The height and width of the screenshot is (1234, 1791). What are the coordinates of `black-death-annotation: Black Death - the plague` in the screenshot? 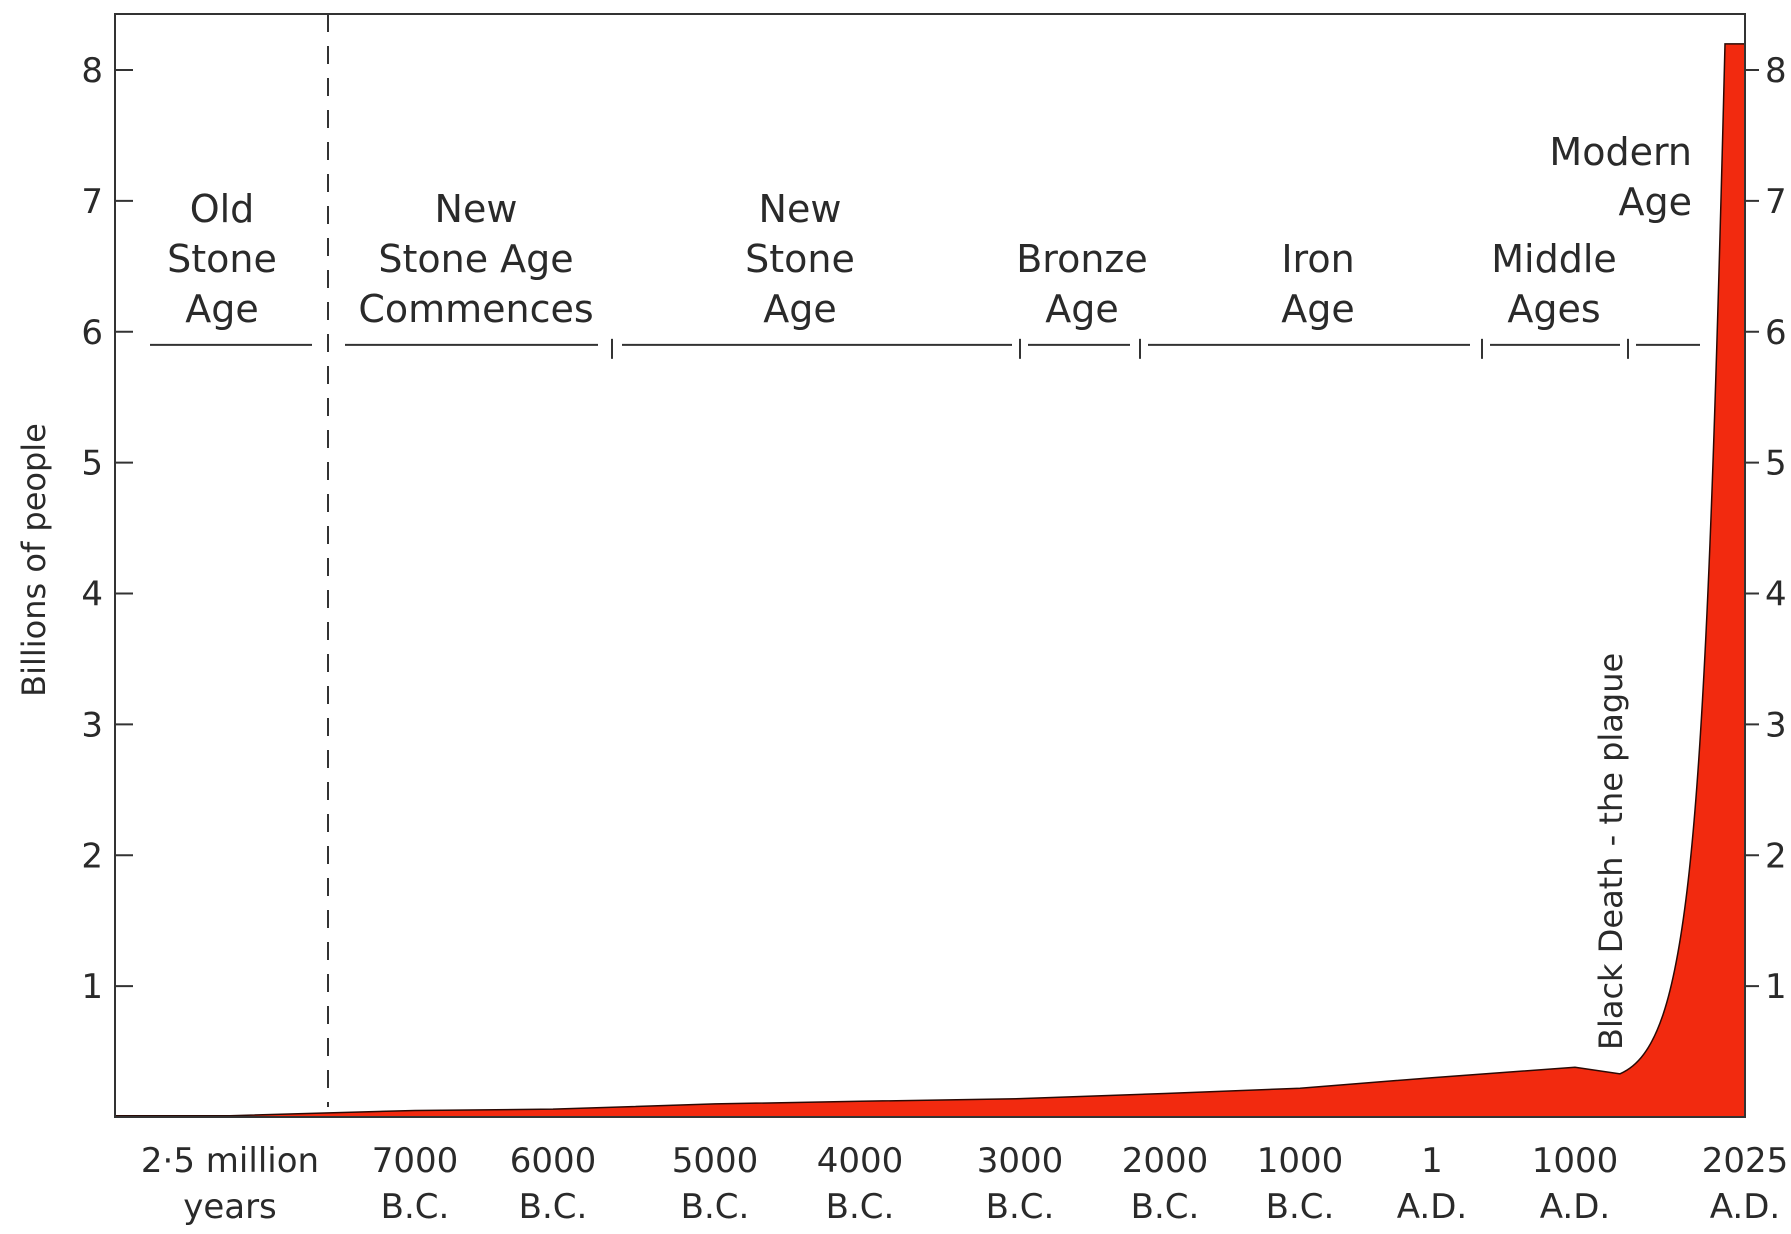 It's located at (1611, 851).